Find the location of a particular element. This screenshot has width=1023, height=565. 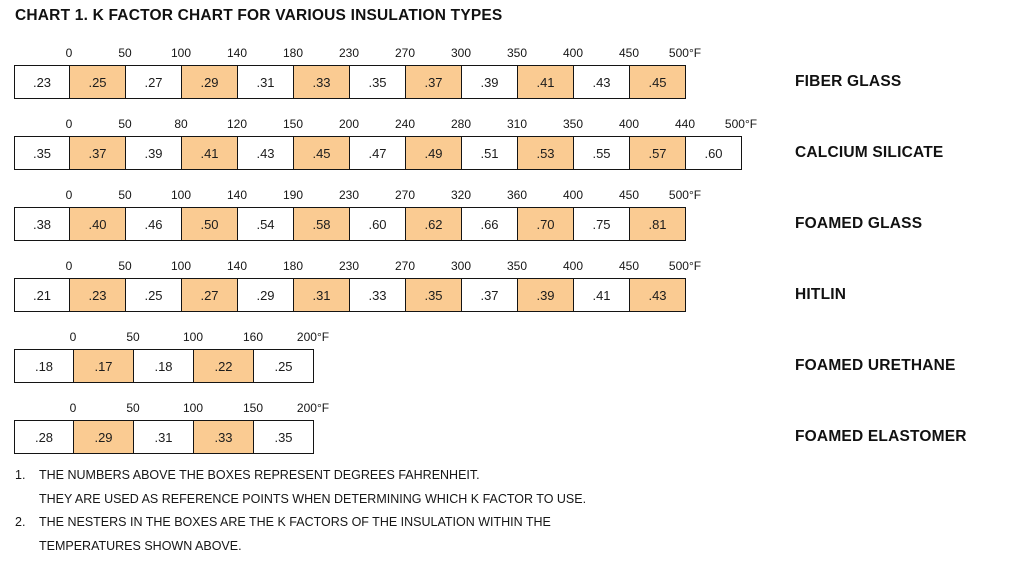

temperature-label: 0 is located at coordinates (73, 337).